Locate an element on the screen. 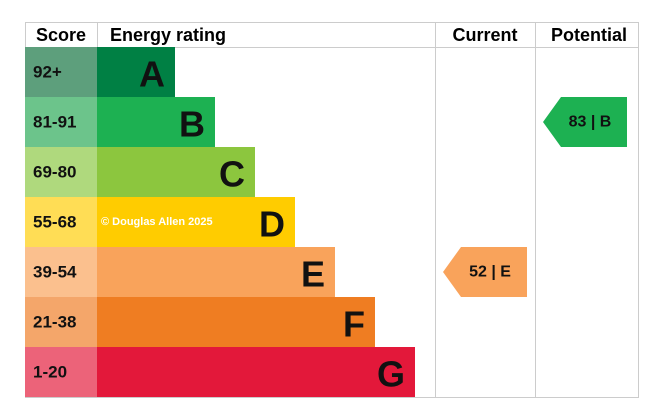  score-label: 39-54 is located at coordinates (55, 272).